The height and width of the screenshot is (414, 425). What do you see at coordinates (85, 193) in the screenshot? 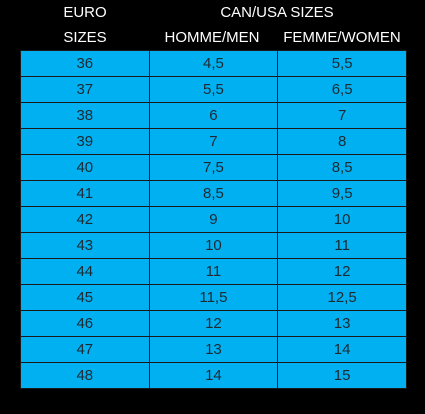
I see `size-cell: 41` at bounding box center [85, 193].